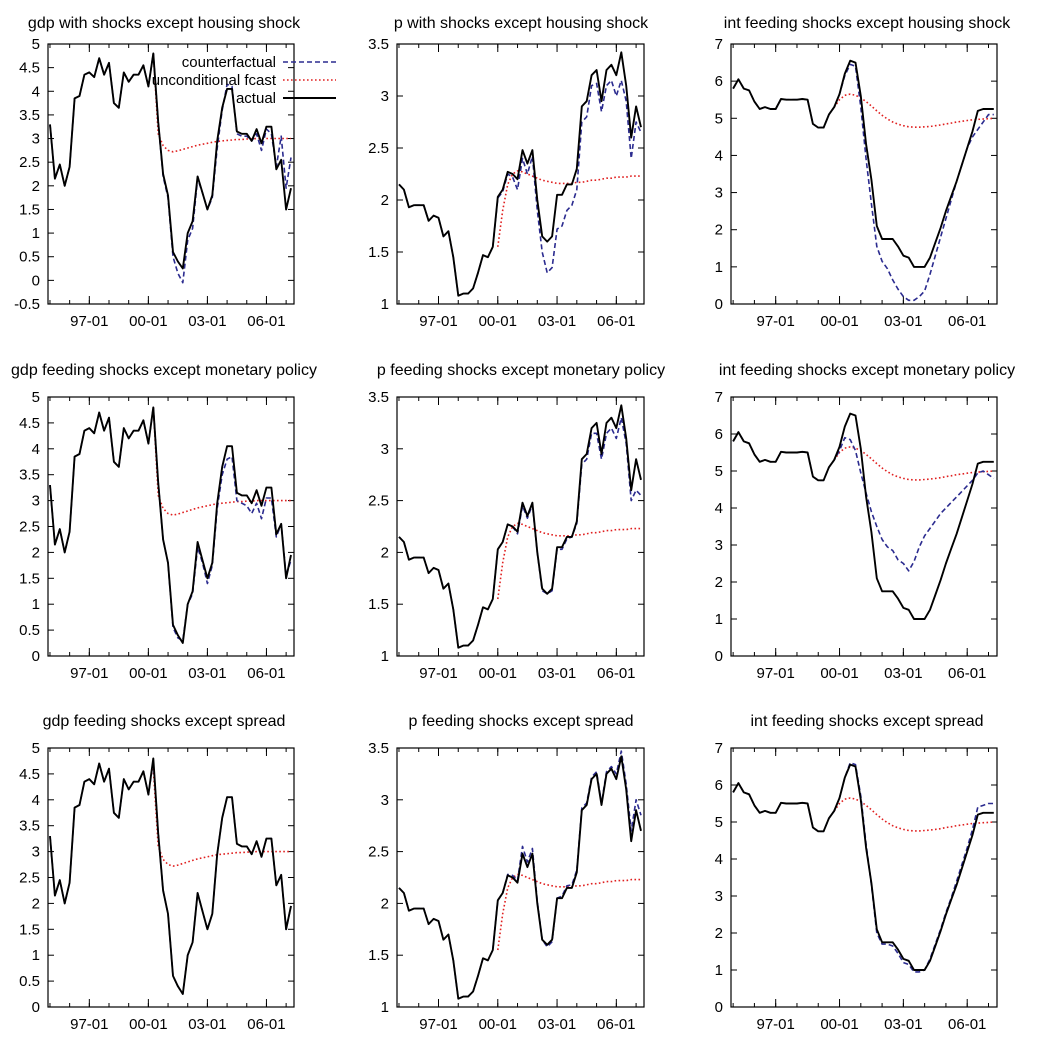 The height and width of the screenshot is (1039, 1040). What do you see at coordinates (164, 721) in the screenshot?
I see `chart-title: gdp feeding shocks except spread` at bounding box center [164, 721].